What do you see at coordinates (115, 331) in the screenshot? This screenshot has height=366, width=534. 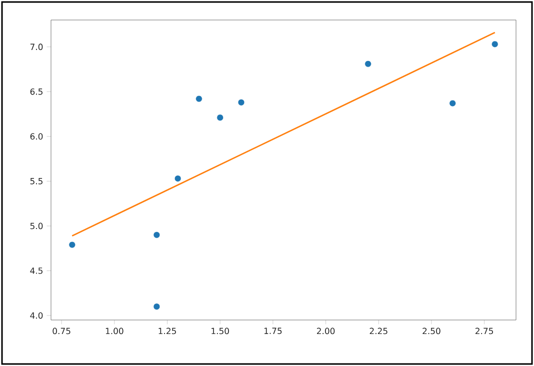 I see `x-tick-label: 1.00` at bounding box center [115, 331].